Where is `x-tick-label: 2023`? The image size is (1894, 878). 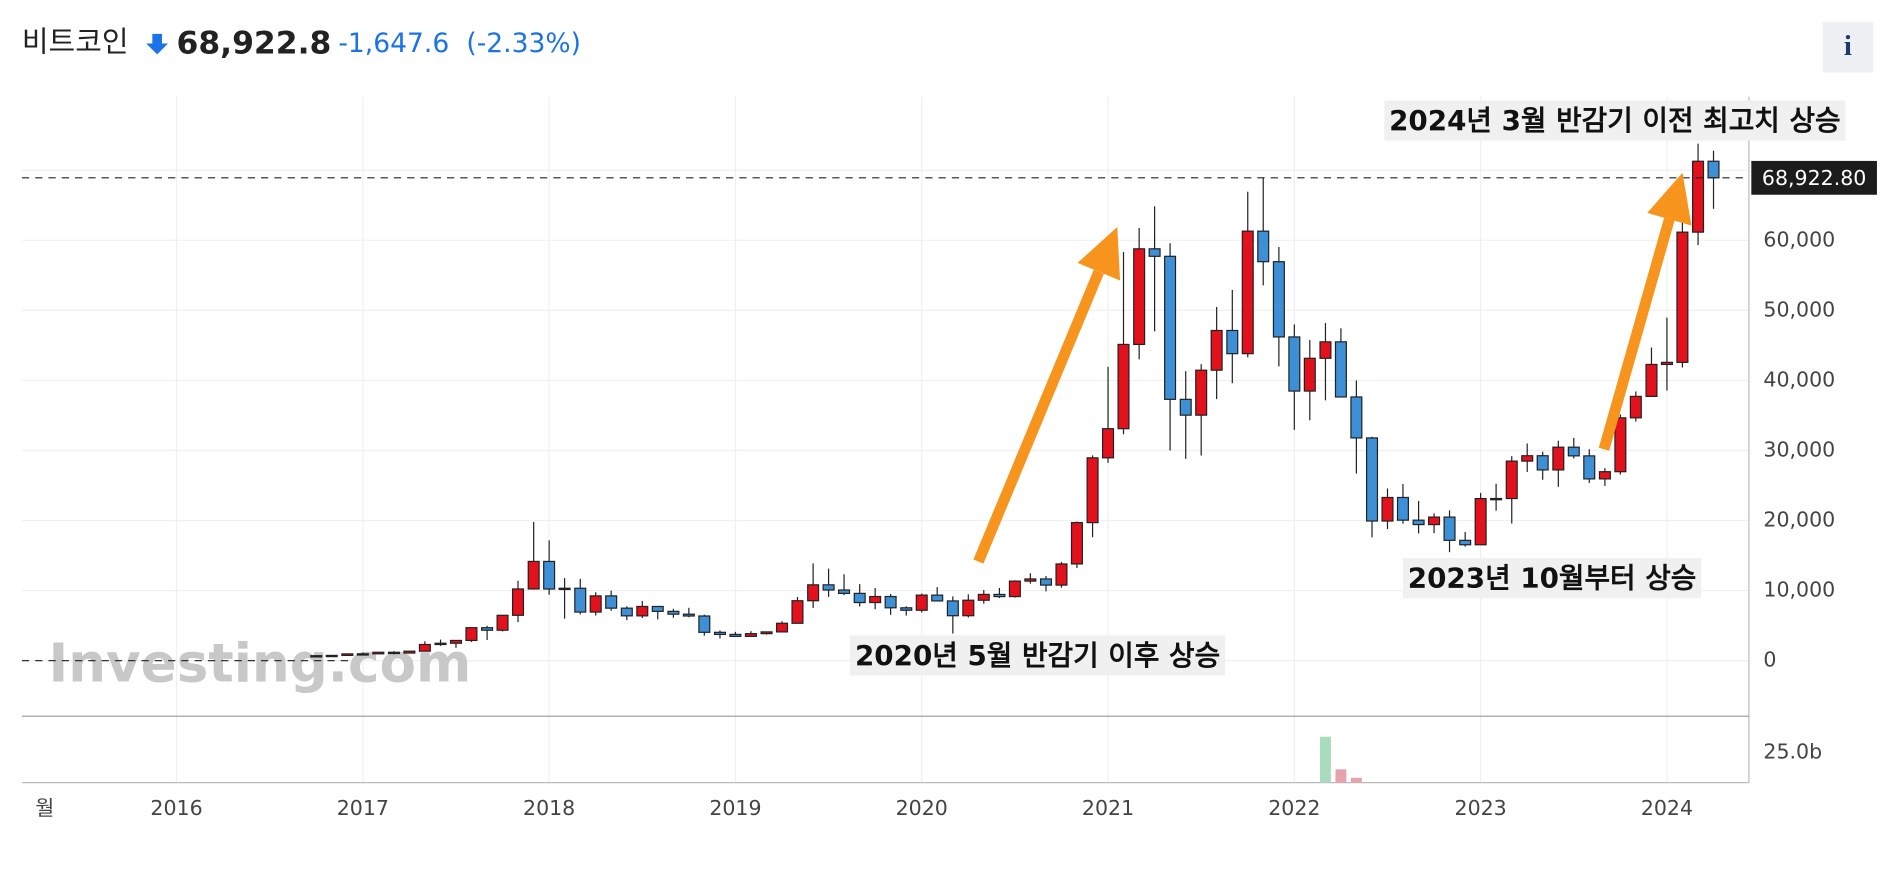 x-tick-label: 2023 is located at coordinates (1481, 808).